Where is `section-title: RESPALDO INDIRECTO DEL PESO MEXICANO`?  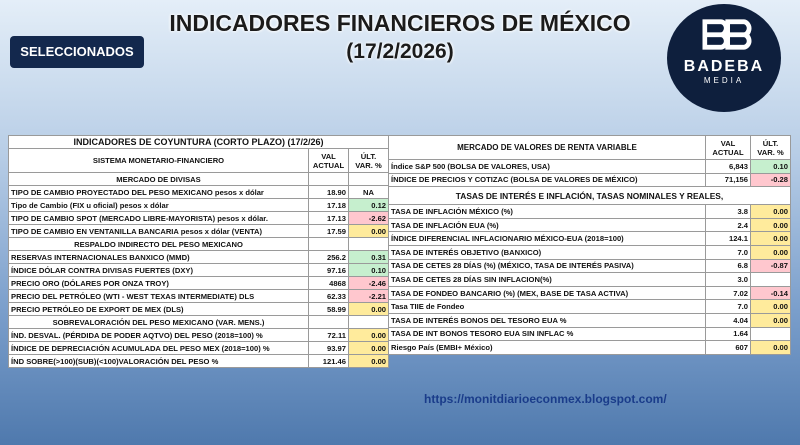
section-title: RESPALDO INDIRECTO DEL PESO MEXICANO is located at coordinates (158, 244).